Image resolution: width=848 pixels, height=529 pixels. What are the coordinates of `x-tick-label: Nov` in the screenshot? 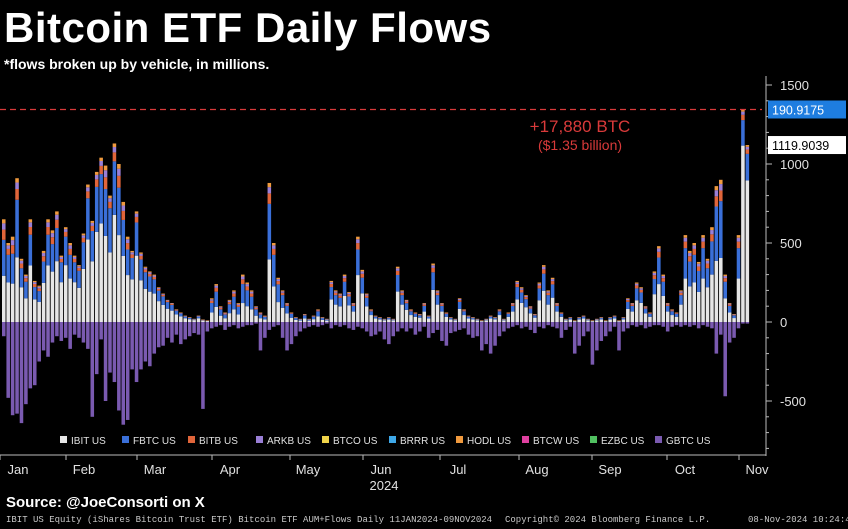 It's located at (757, 469).